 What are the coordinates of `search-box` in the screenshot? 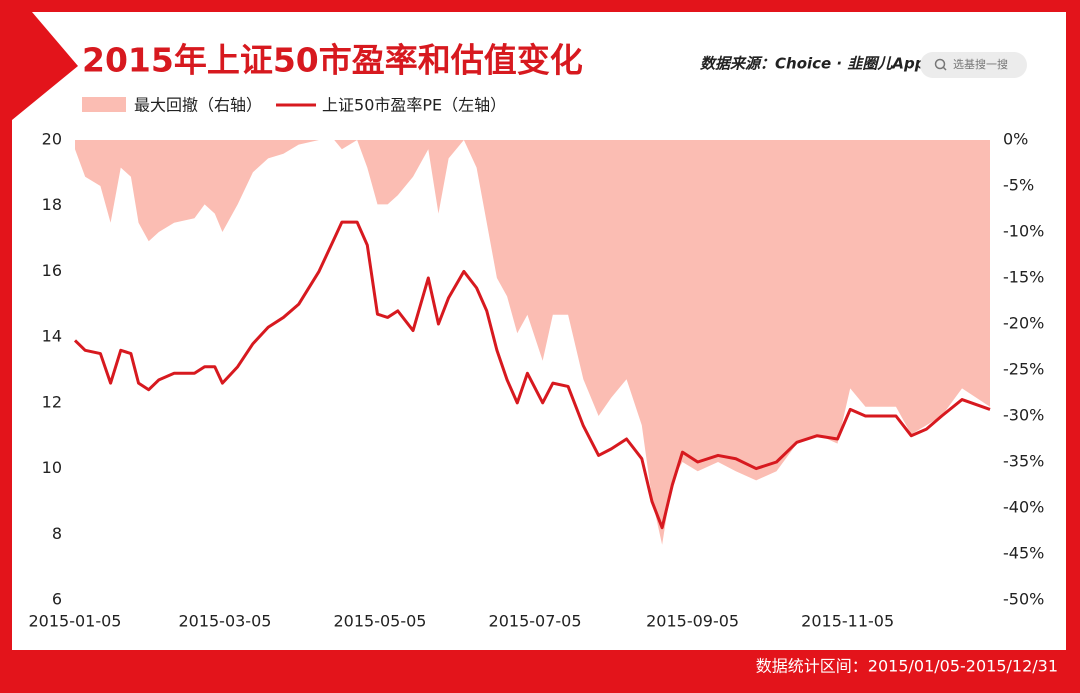 It's located at (973, 65).